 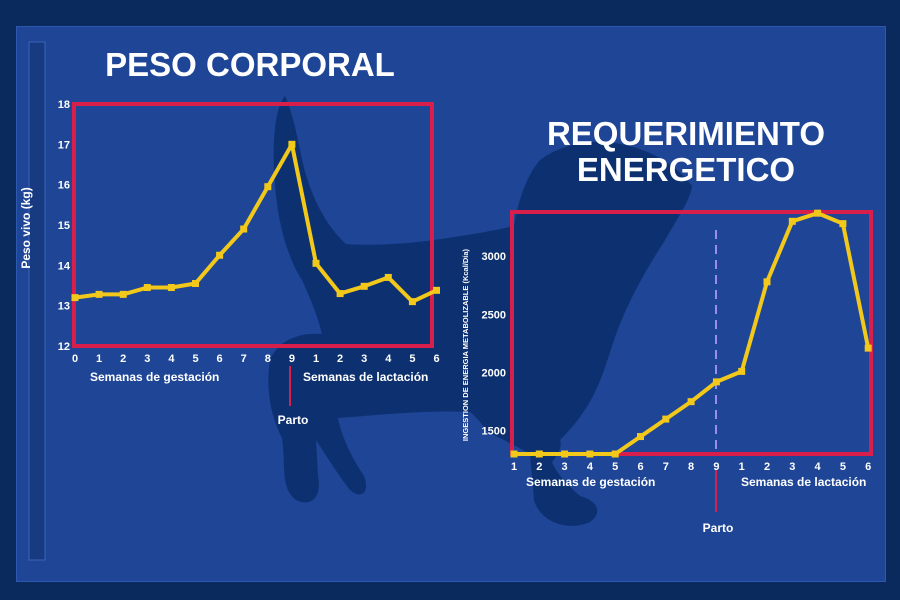 What do you see at coordinates (590, 482) in the screenshot?
I see `chart2-xlabel-gestacion: Semanas de gestación` at bounding box center [590, 482].